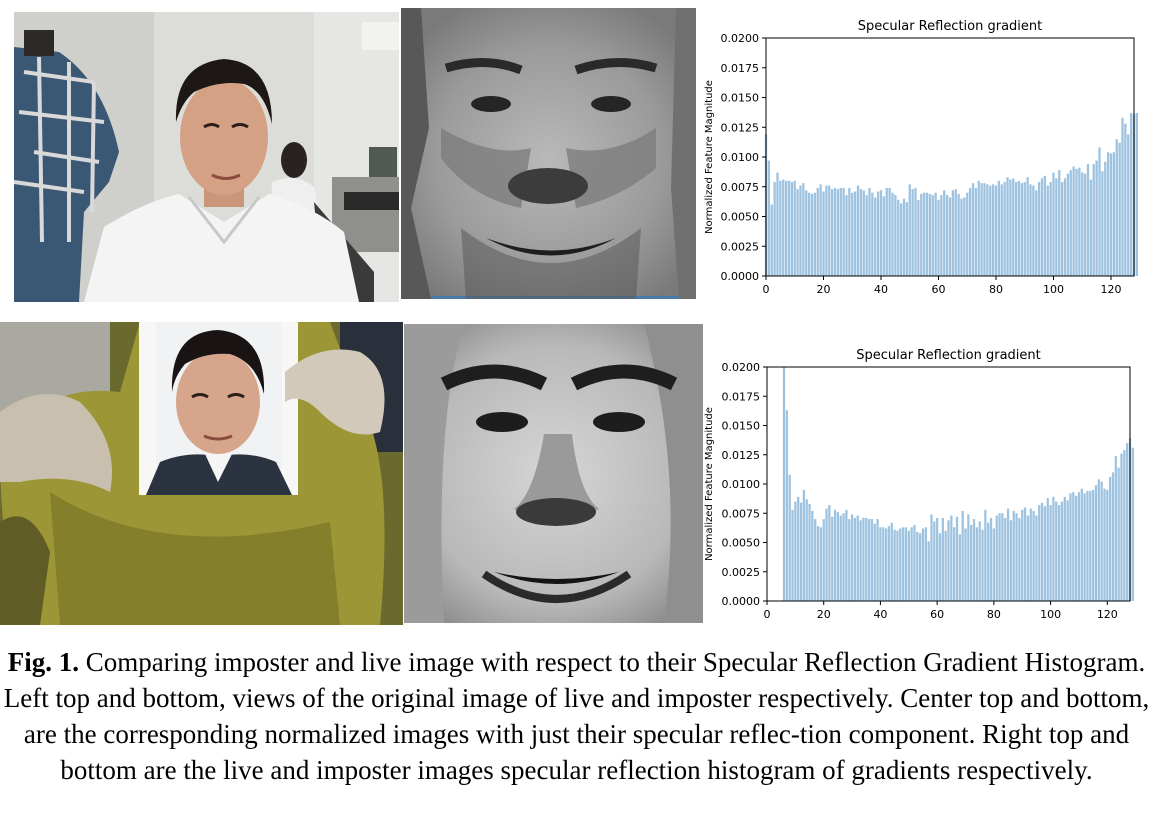  Describe the element at coordinates (553, 473) in the screenshot. I see `imposter-specular-image` at that location.